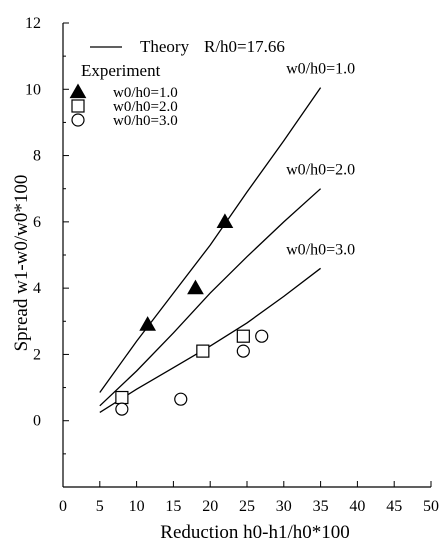 The height and width of the screenshot is (545, 448). What do you see at coordinates (173, 506) in the screenshot?
I see `x-tick-label: 15` at bounding box center [173, 506].